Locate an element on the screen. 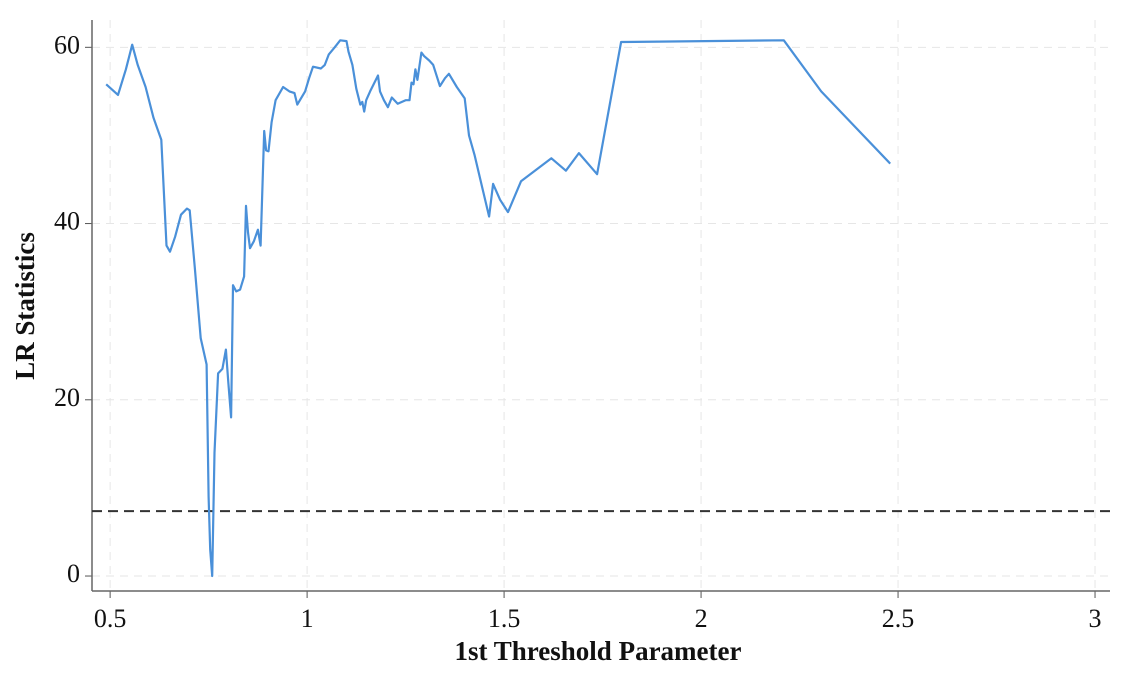 The height and width of the screenshot is (673, 1122). x-tick-label: 2 is located at coordinates (701, 618).